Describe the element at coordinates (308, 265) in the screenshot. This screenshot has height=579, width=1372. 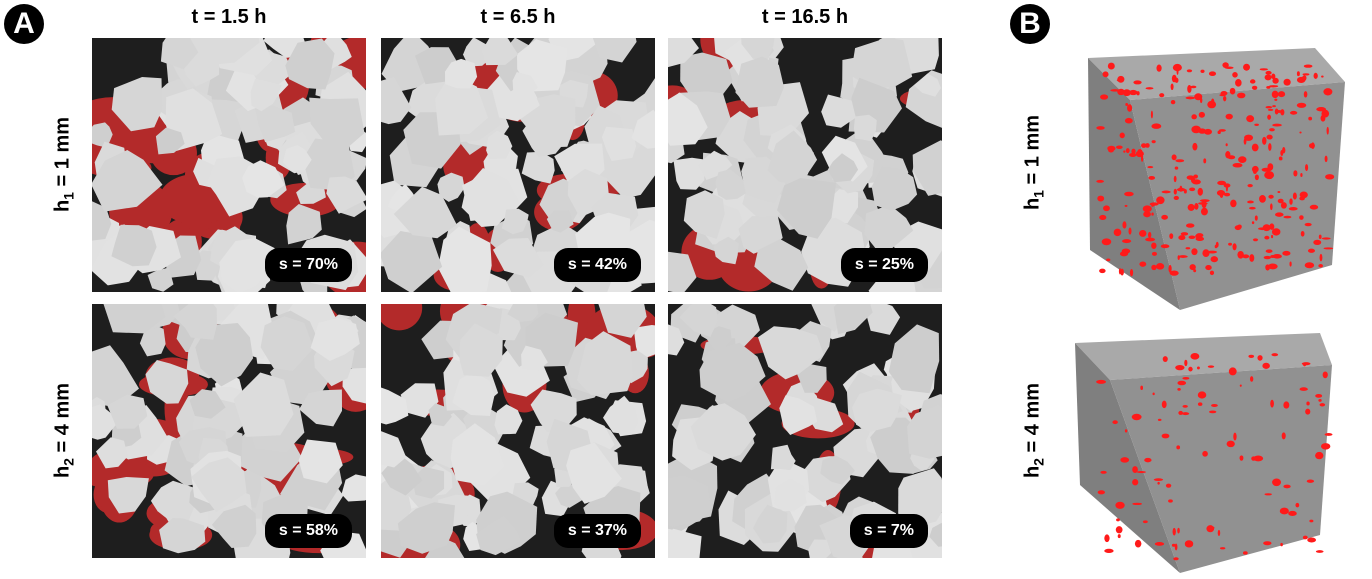
I see `saturation-label: s = 70%` at that location.